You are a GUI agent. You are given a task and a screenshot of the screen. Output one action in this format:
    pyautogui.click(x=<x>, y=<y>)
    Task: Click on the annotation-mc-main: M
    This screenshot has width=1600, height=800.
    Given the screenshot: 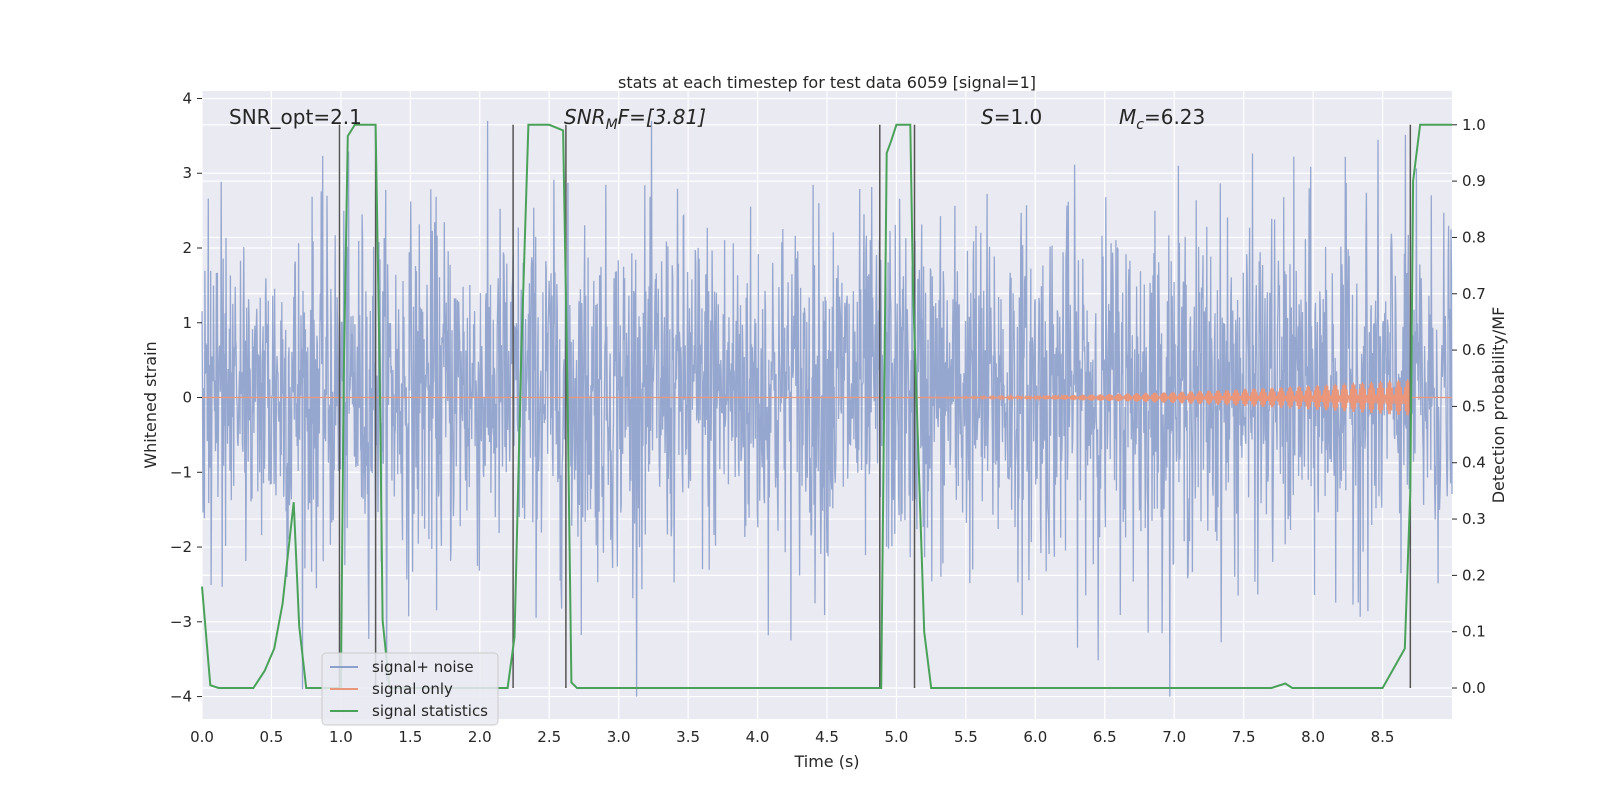 What is the action you would take?
    pyautogui.click(x=1127, y=117)
    